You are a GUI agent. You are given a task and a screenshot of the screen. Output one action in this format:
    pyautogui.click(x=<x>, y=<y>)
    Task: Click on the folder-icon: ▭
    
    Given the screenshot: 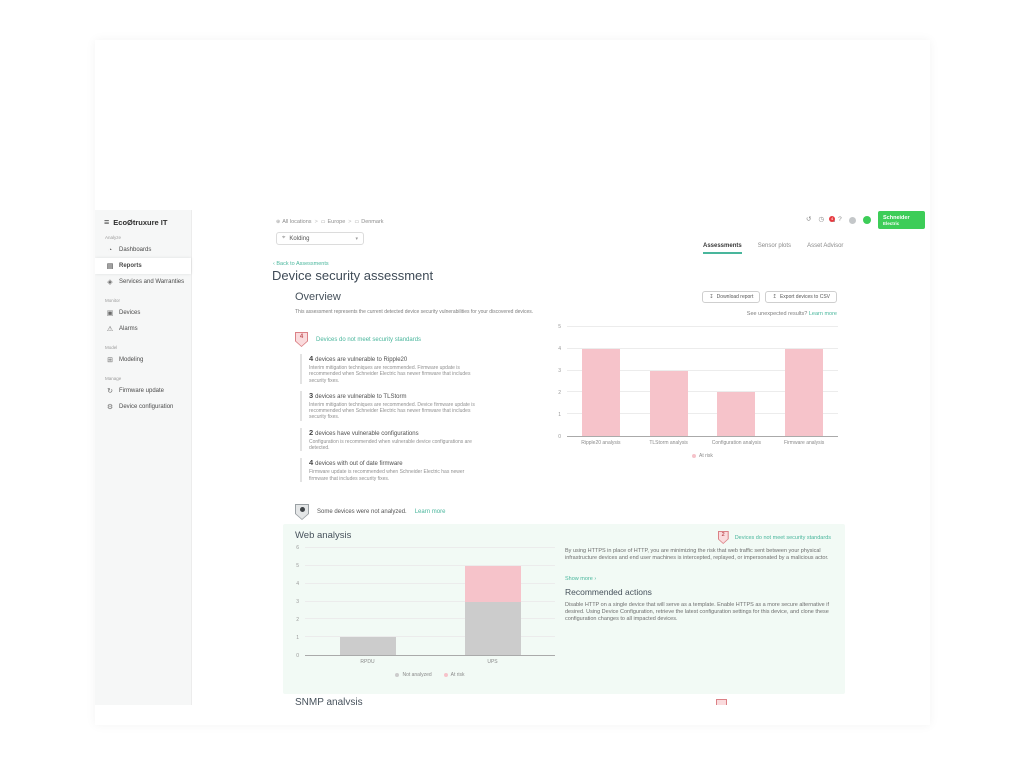 What is the action you would take?
    pyautogui.click(x=323, y=222)
    